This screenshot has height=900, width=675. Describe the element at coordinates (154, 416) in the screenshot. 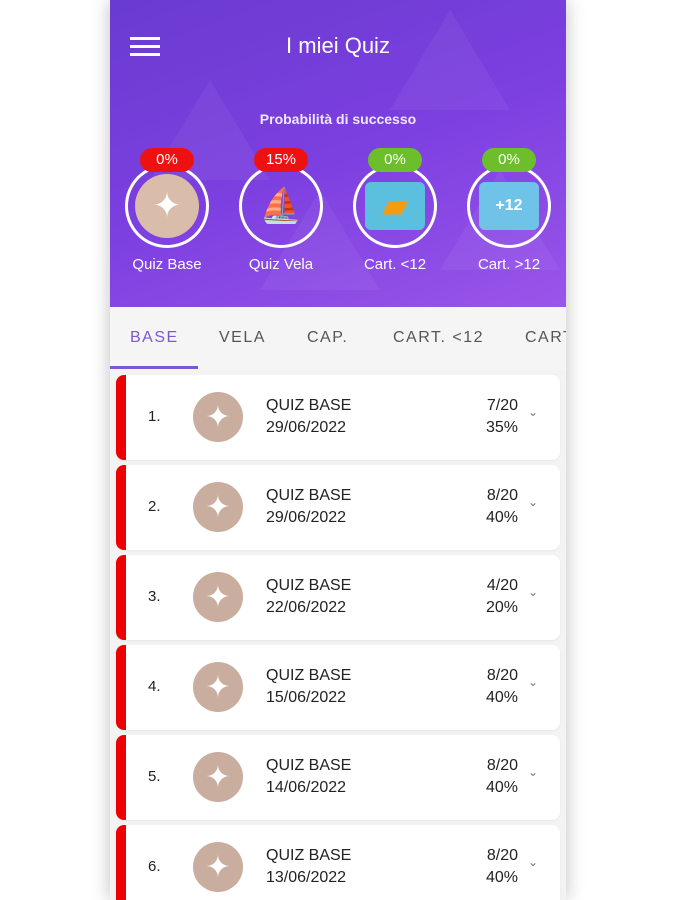

I see `quiz-index: 1.` at that location.